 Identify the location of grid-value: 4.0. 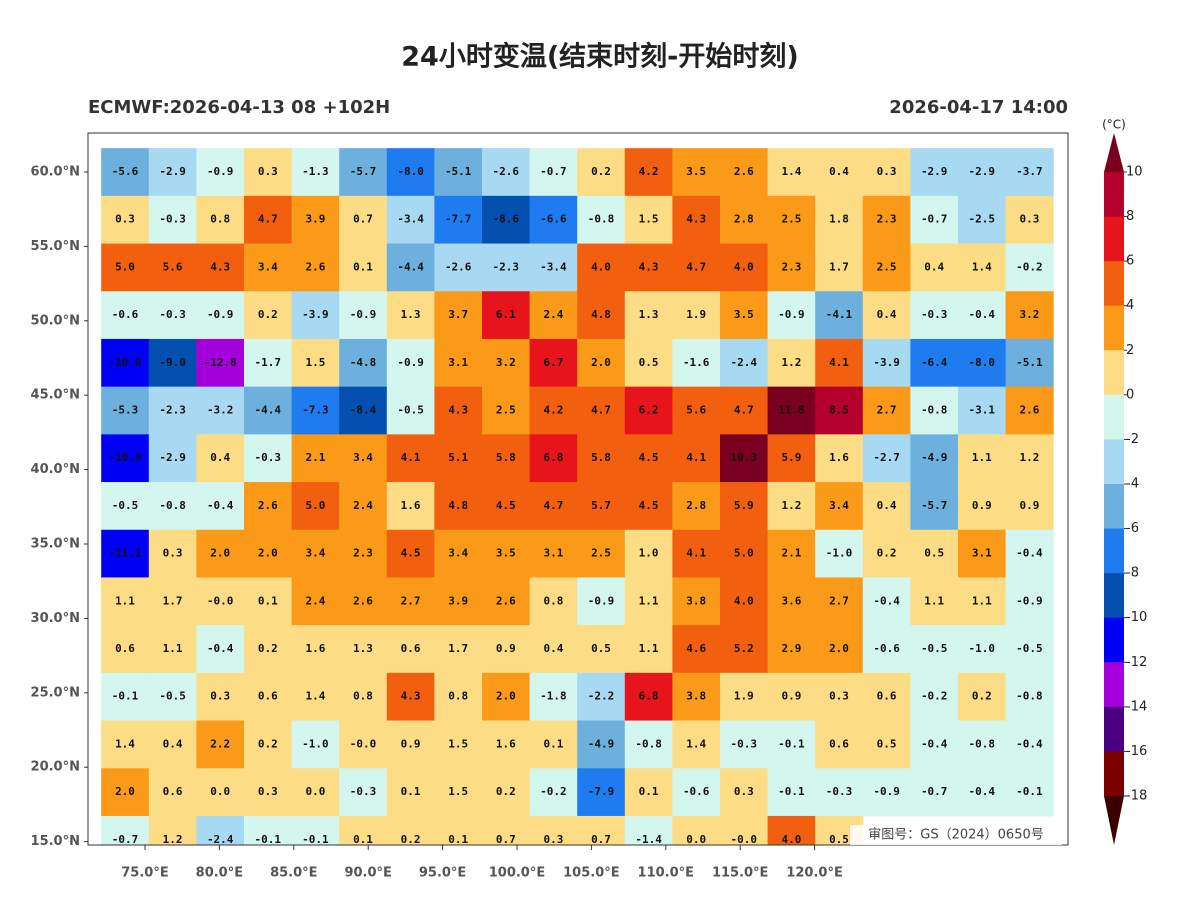
(744, 266).